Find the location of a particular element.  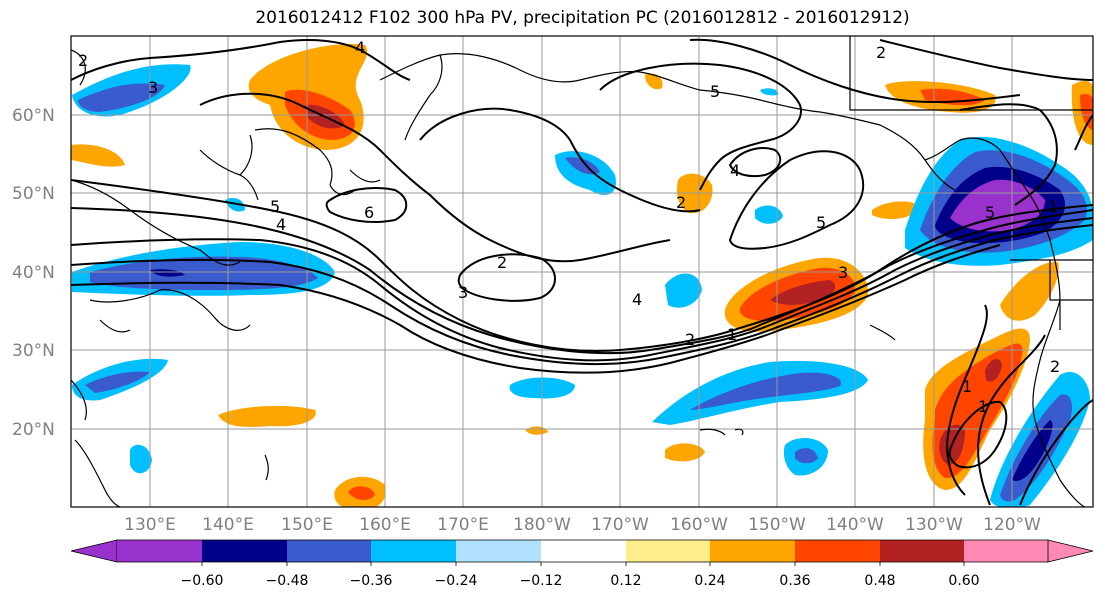

colorbar-tick-label: 0.12 is located at coordinates (625, 581).